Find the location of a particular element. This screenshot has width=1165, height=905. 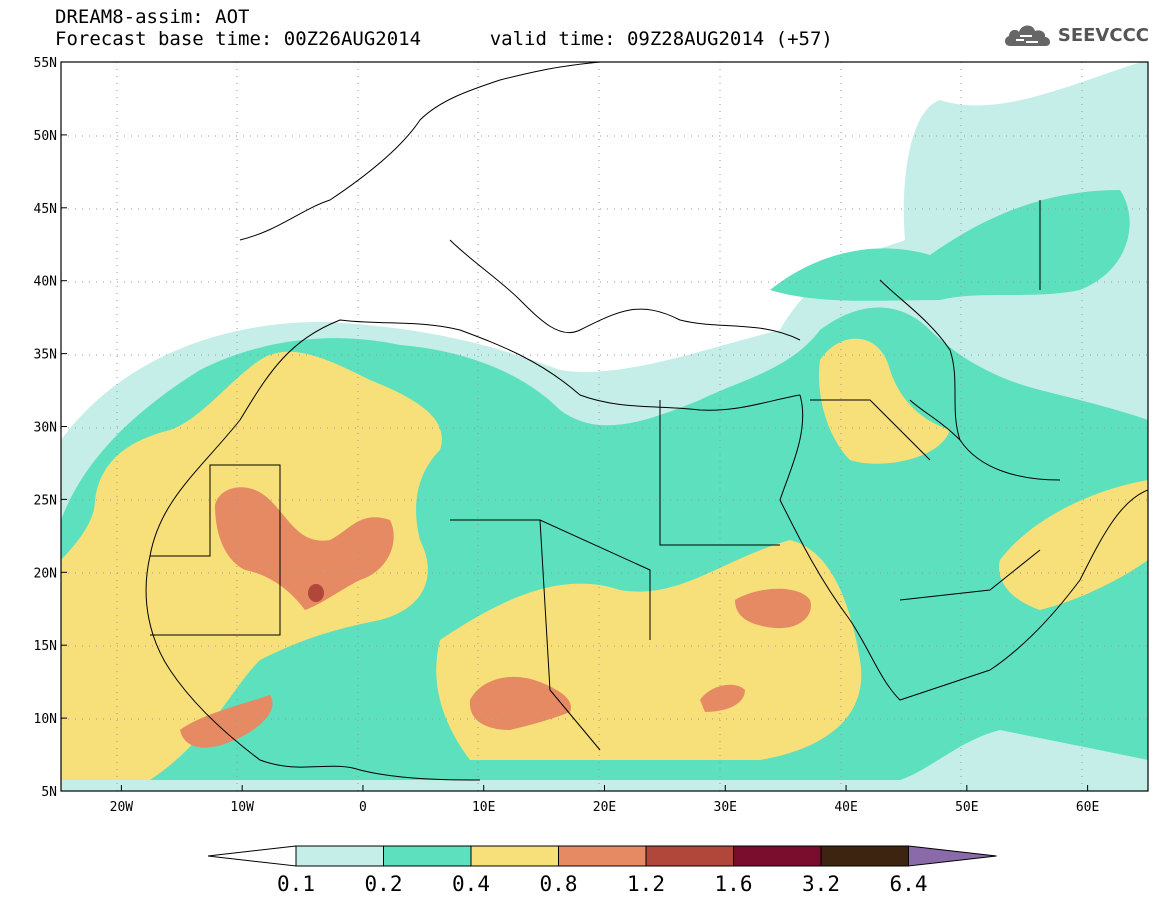

colorbar-label: 1.2 is located at coordinates (646, 884).